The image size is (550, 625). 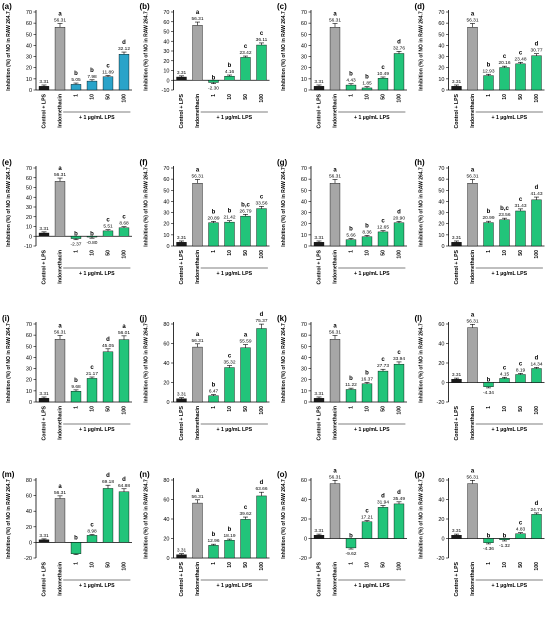 I want to click on data-label: 8.68, so click(x=124, y=224).